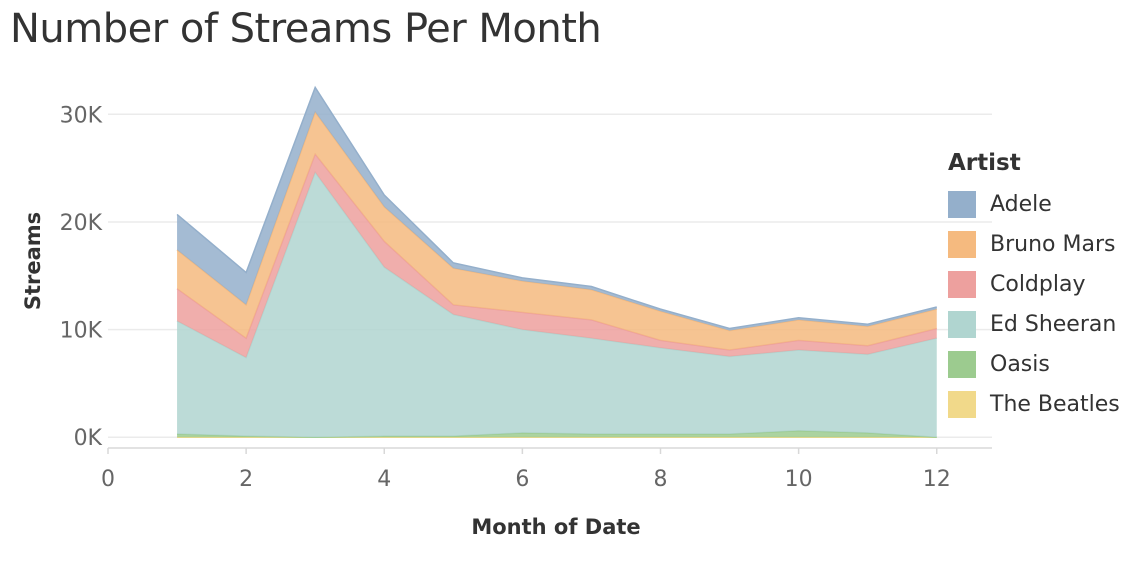 This screenshot has width=1148, height=572. I want to click on area-edge-oasis, so click(557, 434).